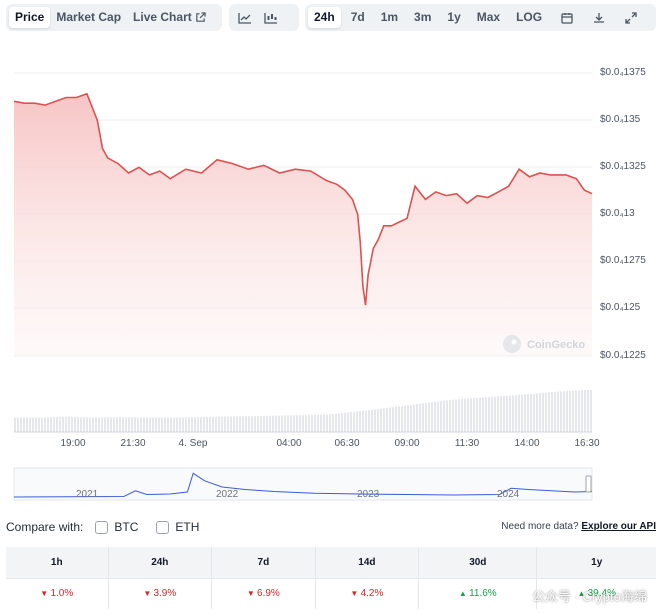  I want to click on view-tab-group: Price Market Cap Live Chart, so click(114, 17).